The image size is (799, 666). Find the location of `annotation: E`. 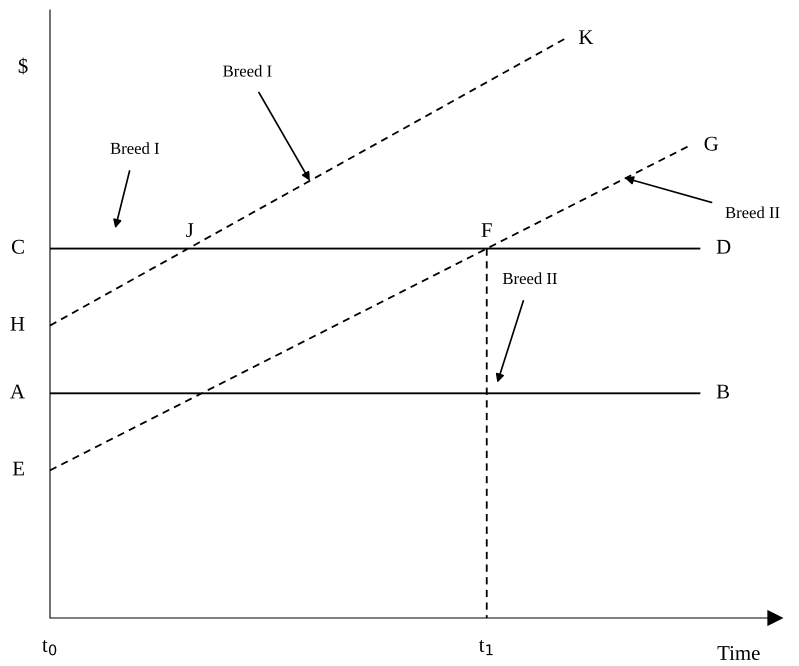

annotation: E is located at coordinates (18, 469).